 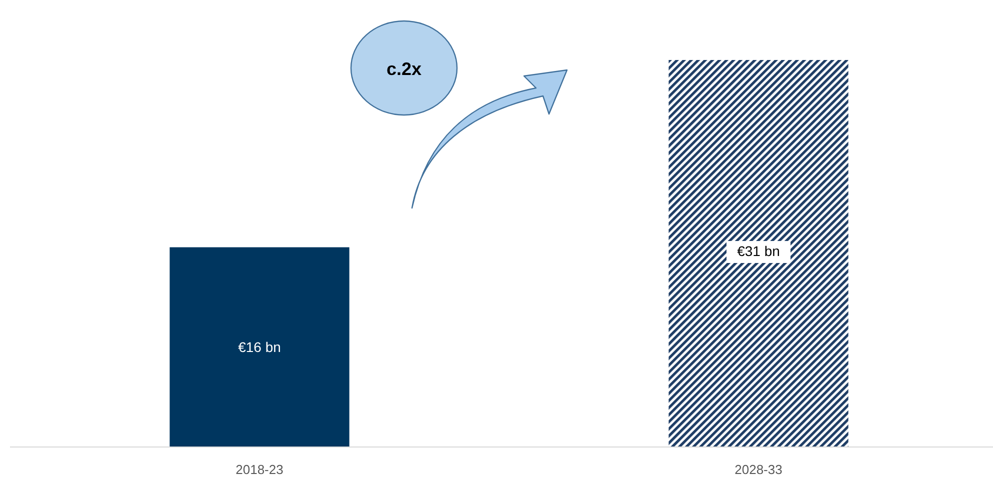 I want to click on annotation: c.2x, so click(x=404, y=69).